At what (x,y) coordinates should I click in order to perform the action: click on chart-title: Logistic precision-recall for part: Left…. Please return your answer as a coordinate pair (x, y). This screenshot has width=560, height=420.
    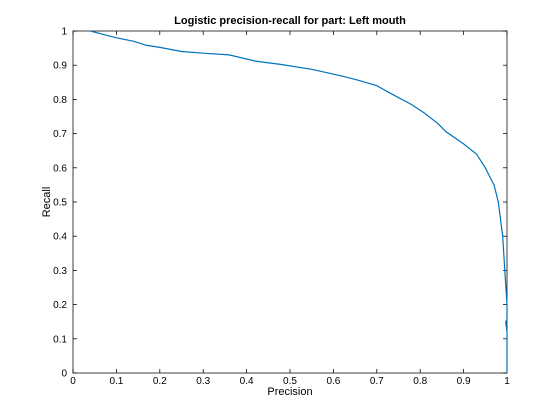
    Looking at the image, I should click on (290, 21).